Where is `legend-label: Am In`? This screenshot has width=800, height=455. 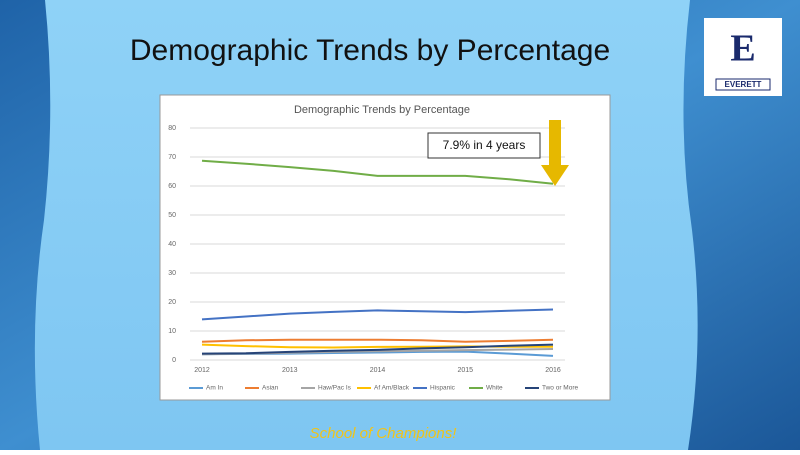
legend-label: Am In is located at coordinates (214, 388).